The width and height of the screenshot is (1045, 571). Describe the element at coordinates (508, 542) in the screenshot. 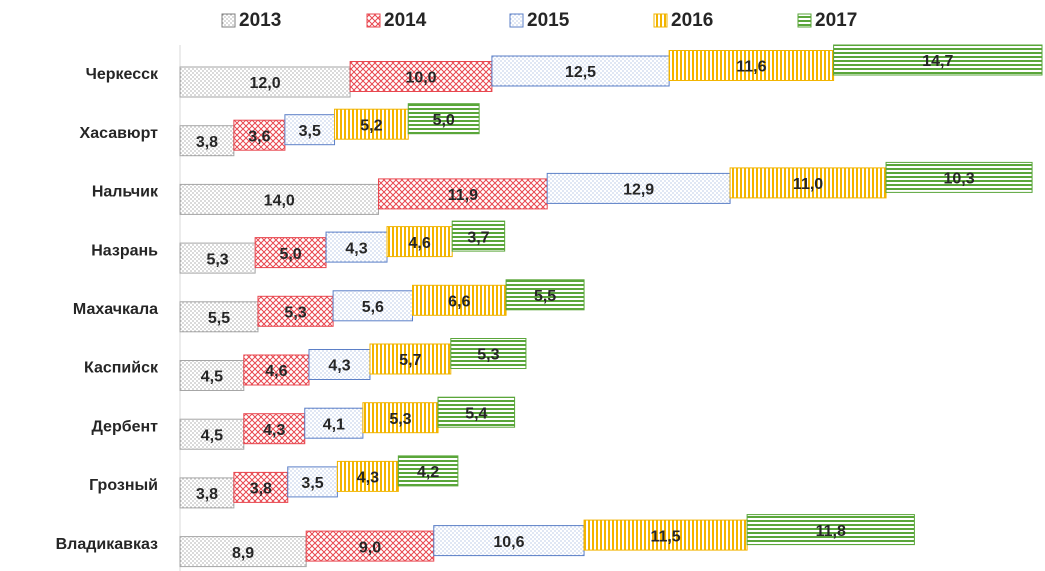

I see `value-label: 10,6` at that location.